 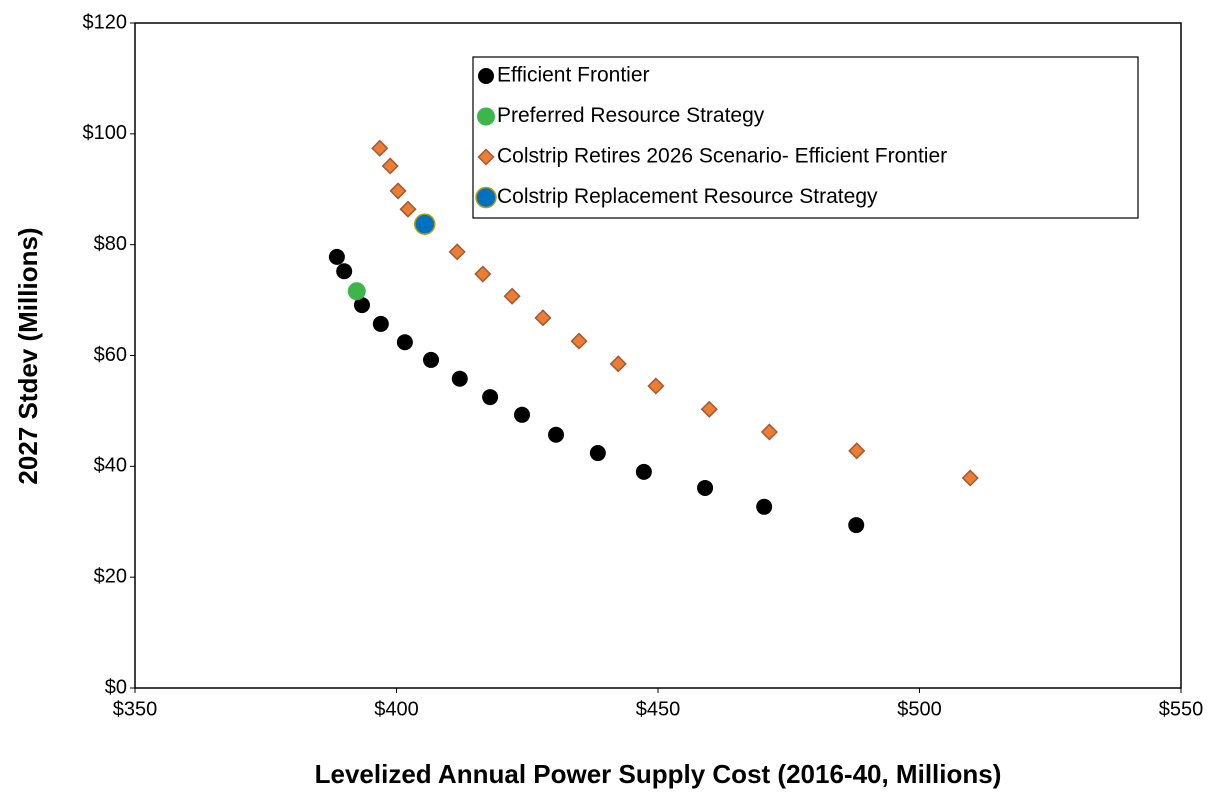 What do you see at coordinates (110, 466) in the screenshot?
I see `y-tick-label: $40` at bounding box center [110, 466].